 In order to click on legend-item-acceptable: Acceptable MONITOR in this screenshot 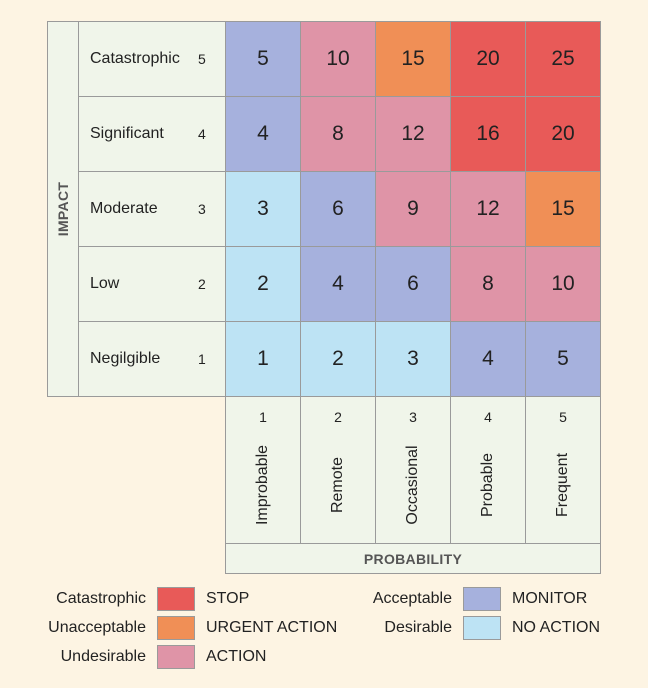, I will do `click(449, 599)`.